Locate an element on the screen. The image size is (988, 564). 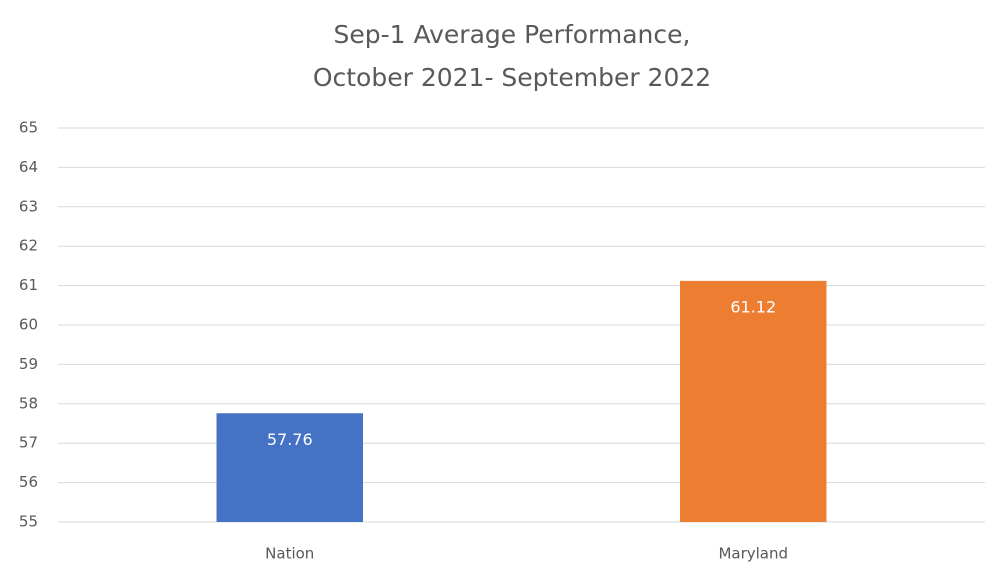
chart-title: October 2021- September 2022 is located at coordinates (512, 77).